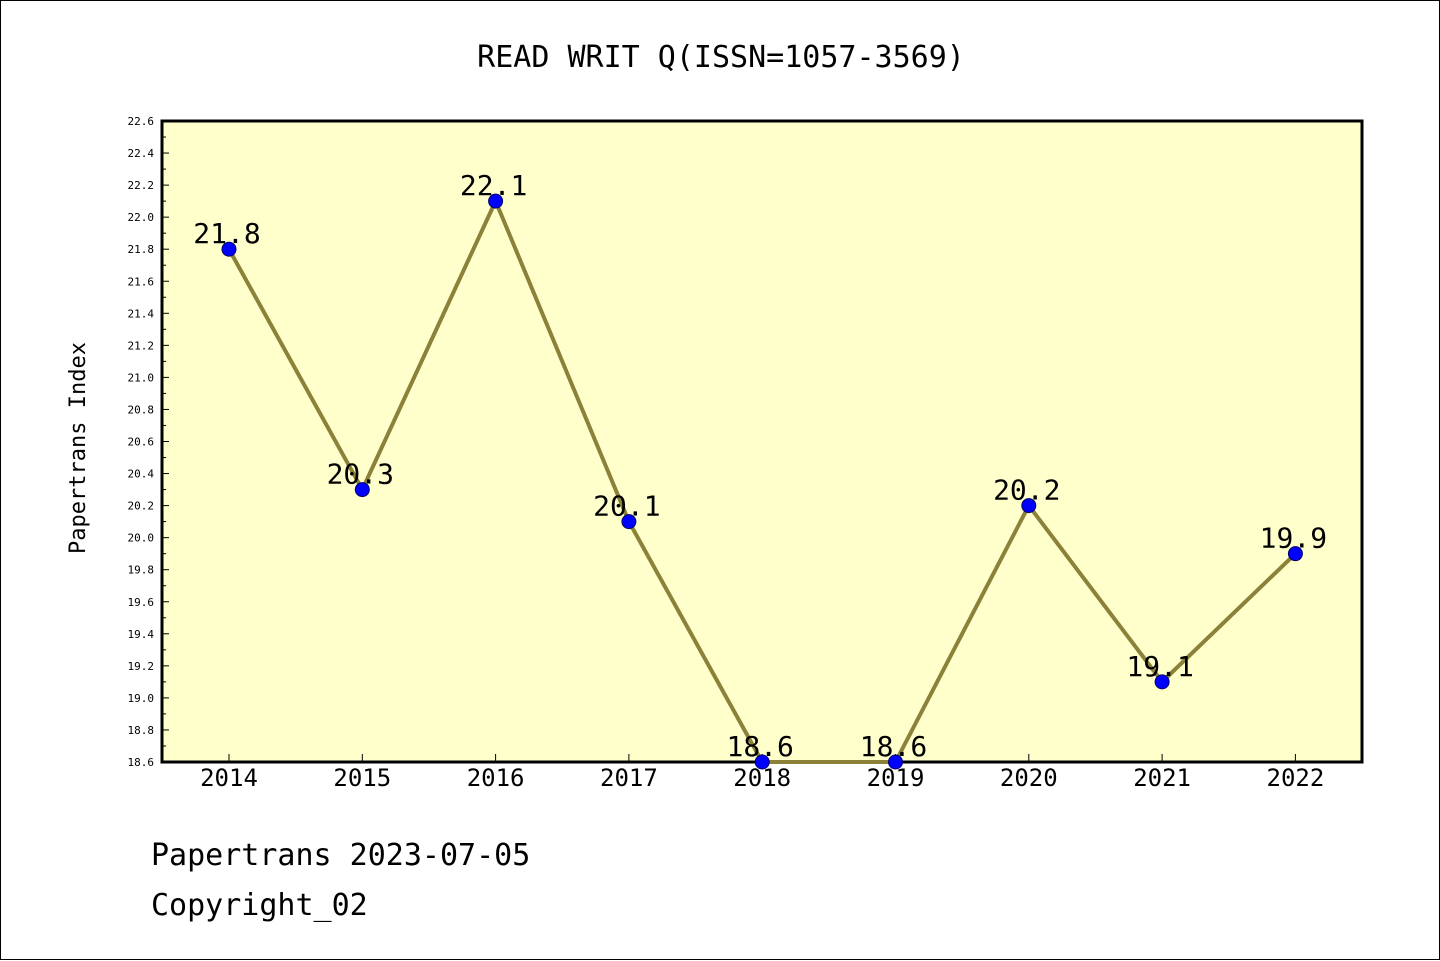 Image resolution: width=1440 pixels, height=961 pixels. Describe the element at coordinates (229, 778) in the screenshot. I see `x-tick-label: 2014` at that location.